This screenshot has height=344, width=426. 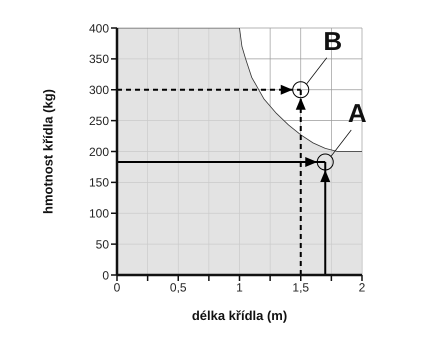 I want to click on x-tick-label: 0,5, so click(x=178, y=287).